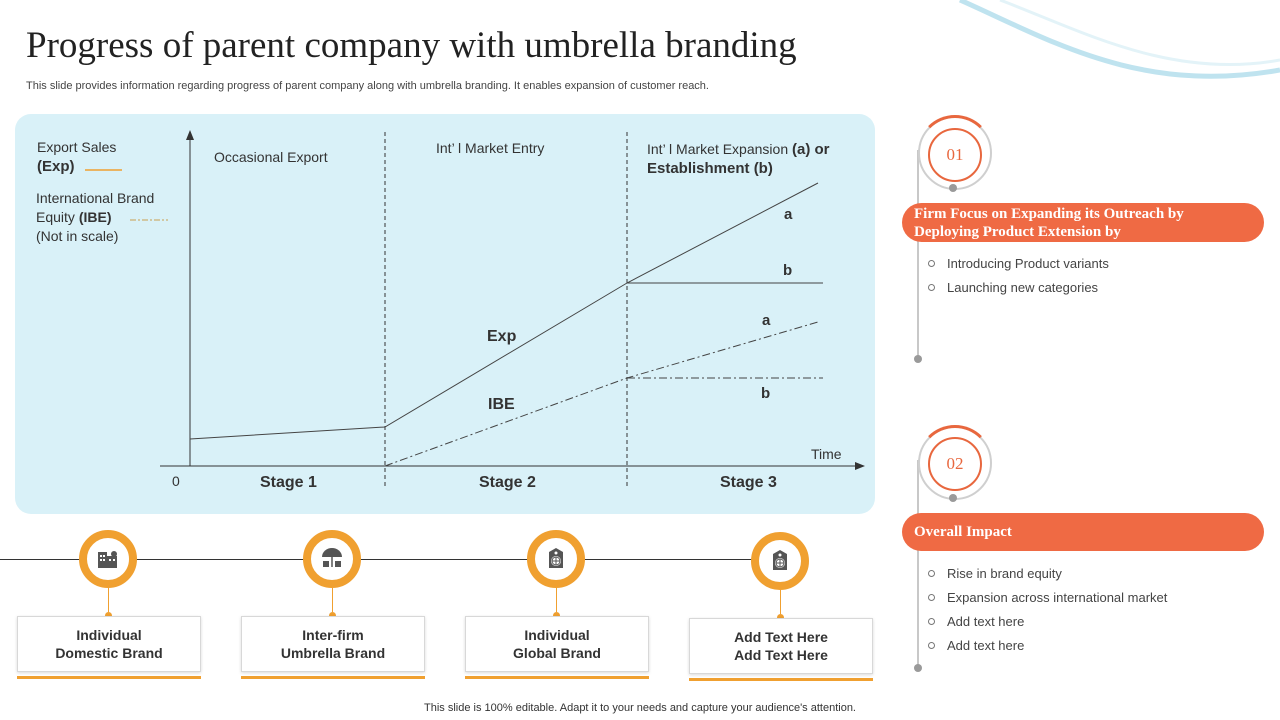 The height and width of the screenshot is (720, 1280). I want to click on stage-3-label: Stage 3, so click(748, 482).